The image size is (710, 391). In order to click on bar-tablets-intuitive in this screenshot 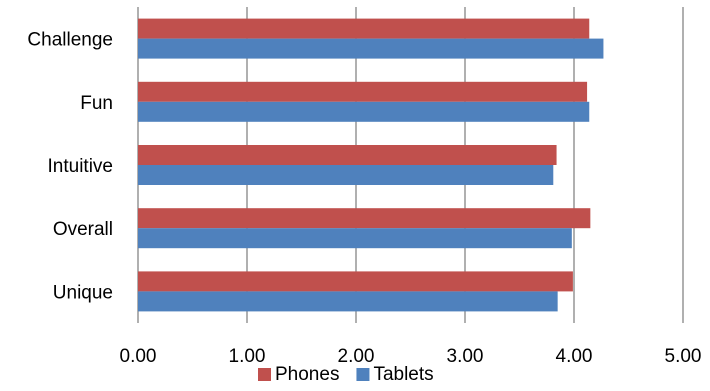, I will do `click(346, 175)`.